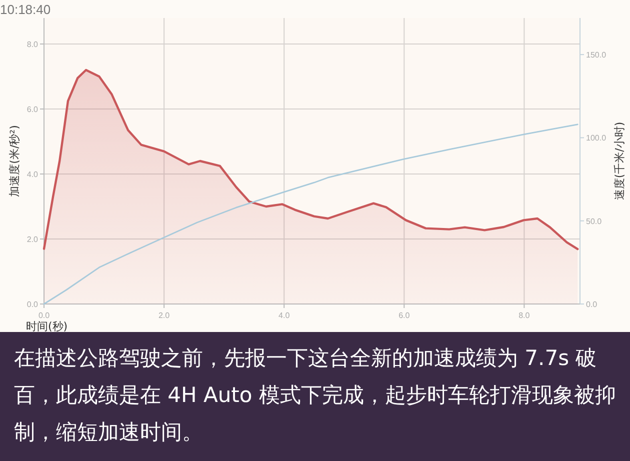 Image resolution: width=630 pixels, height=461 pixels. What do you see at coordinates (25, 9) in the screenshot?
I see `text: 10:18:40` at bounding box center [25, 9].